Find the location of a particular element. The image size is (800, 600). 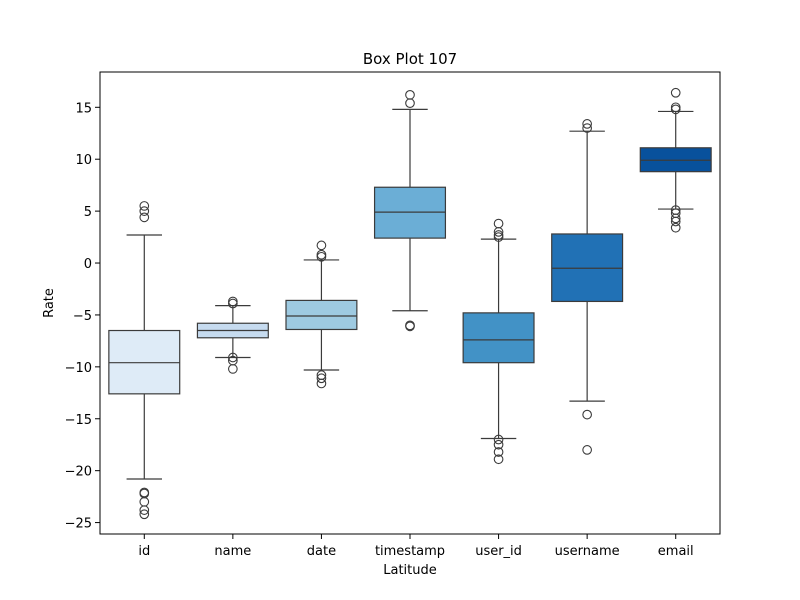

box-date is located at coordinates (321, 314).